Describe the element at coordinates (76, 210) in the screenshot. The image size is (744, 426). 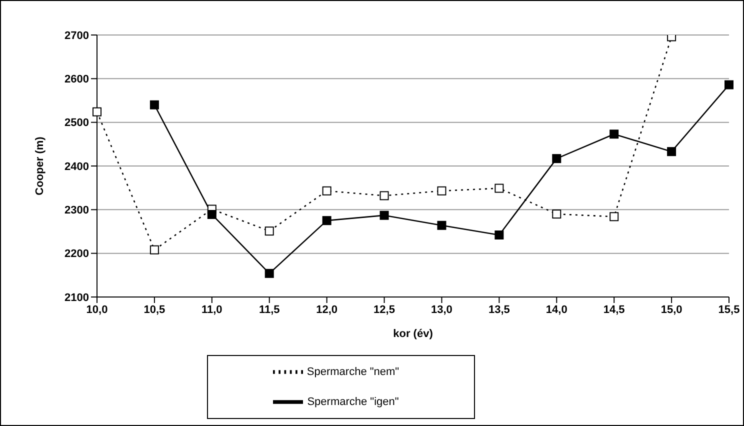
I see `y-tick-label: 2300` at that location.